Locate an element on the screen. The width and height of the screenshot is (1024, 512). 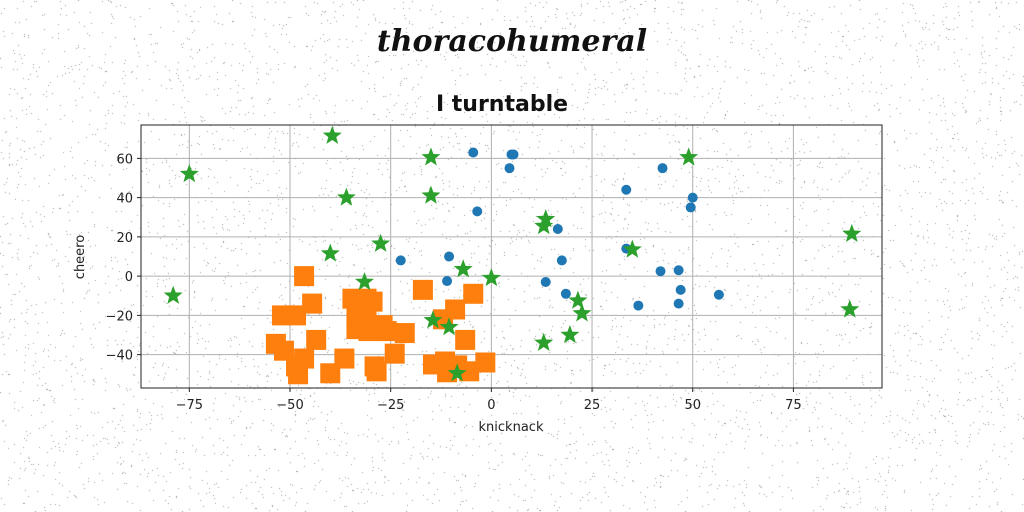
y-tick-label: 20 is located at coordinates (124, 238).